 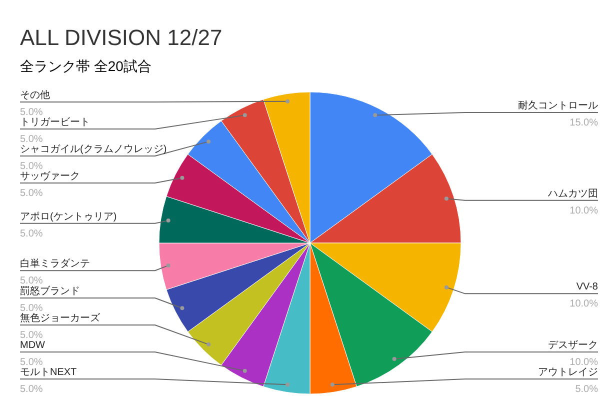 I want to click on slice-label: サッヴァーク, so click(x=50, y=176).